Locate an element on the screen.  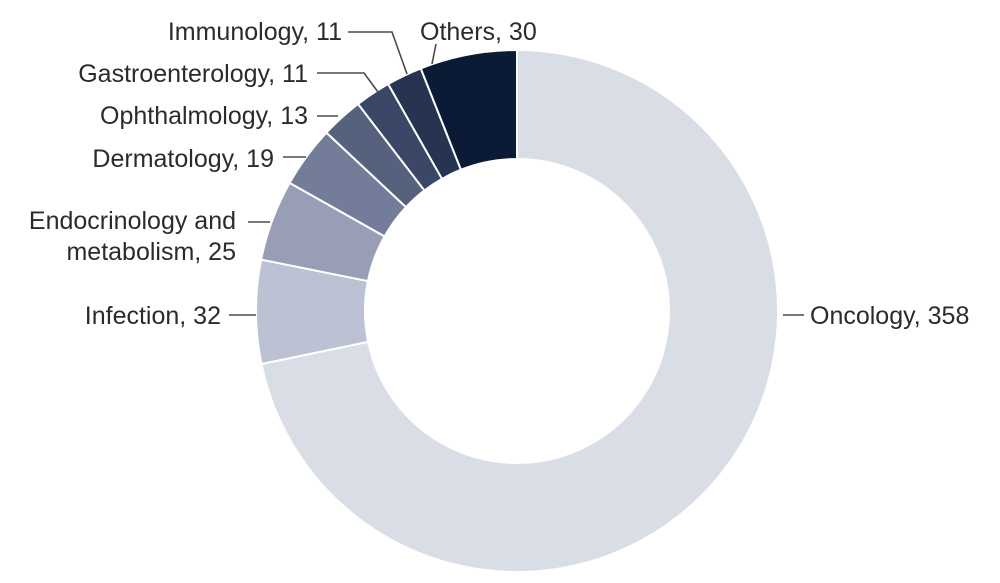
data-label-line: Infection, 32 is located at coordinates (153, 316).